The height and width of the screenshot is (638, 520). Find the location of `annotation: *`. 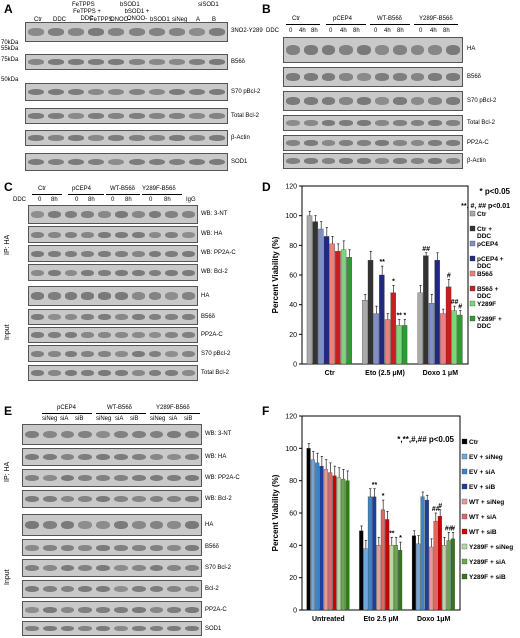

annotation: * is located at coordinates (383, 496).